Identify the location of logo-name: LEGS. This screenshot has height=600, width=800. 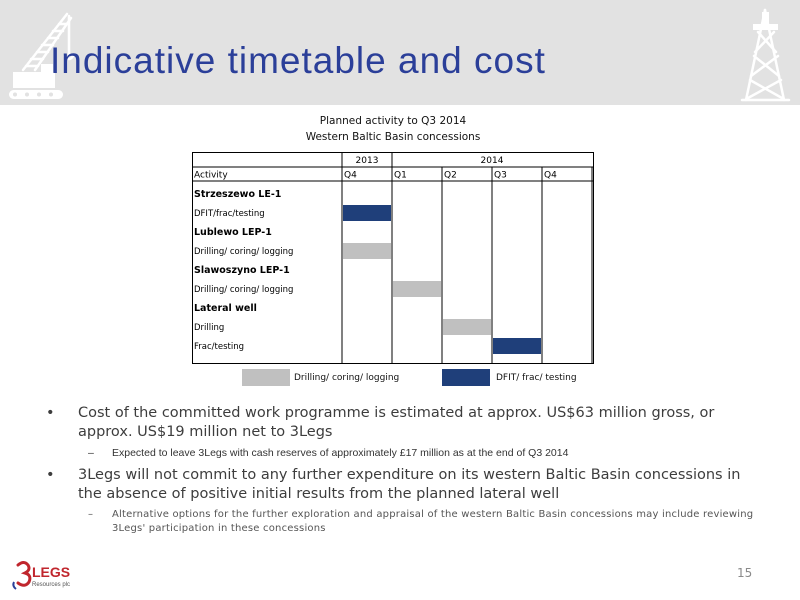
(51, 572).